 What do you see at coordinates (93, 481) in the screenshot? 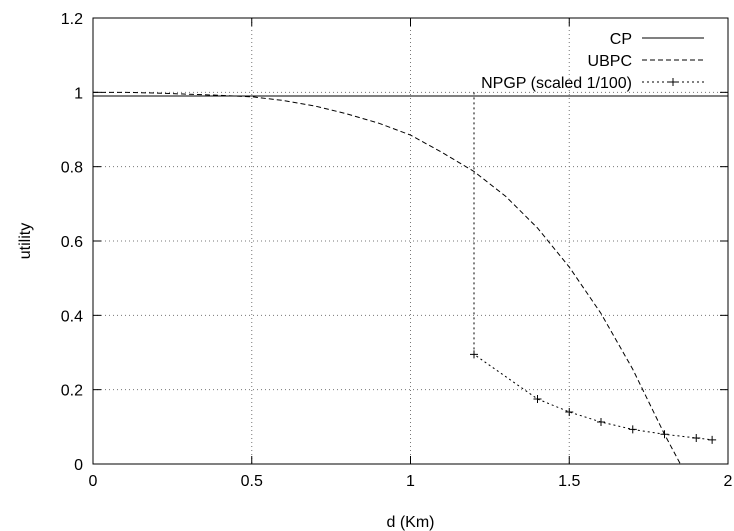
I see `x-tick-label: 0` at bounding box center [93, 481].